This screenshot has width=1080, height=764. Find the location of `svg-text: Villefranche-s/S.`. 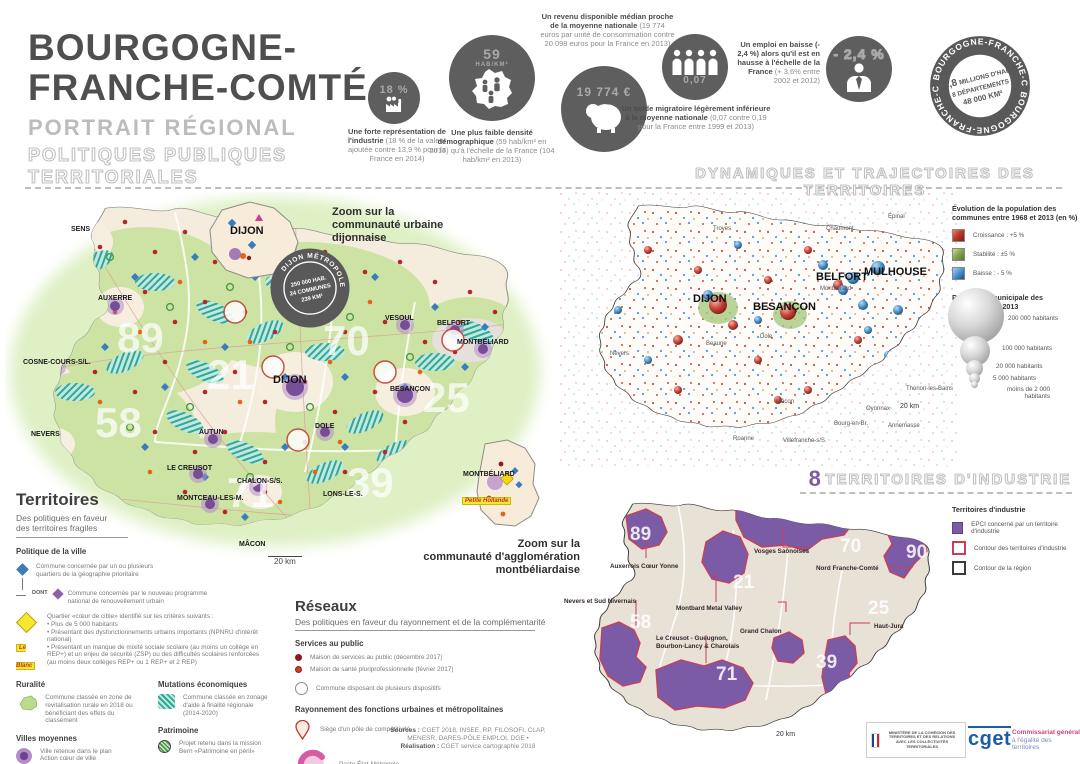

svg-text: Villefranche-s/S. is located at coordinates (805, 441).